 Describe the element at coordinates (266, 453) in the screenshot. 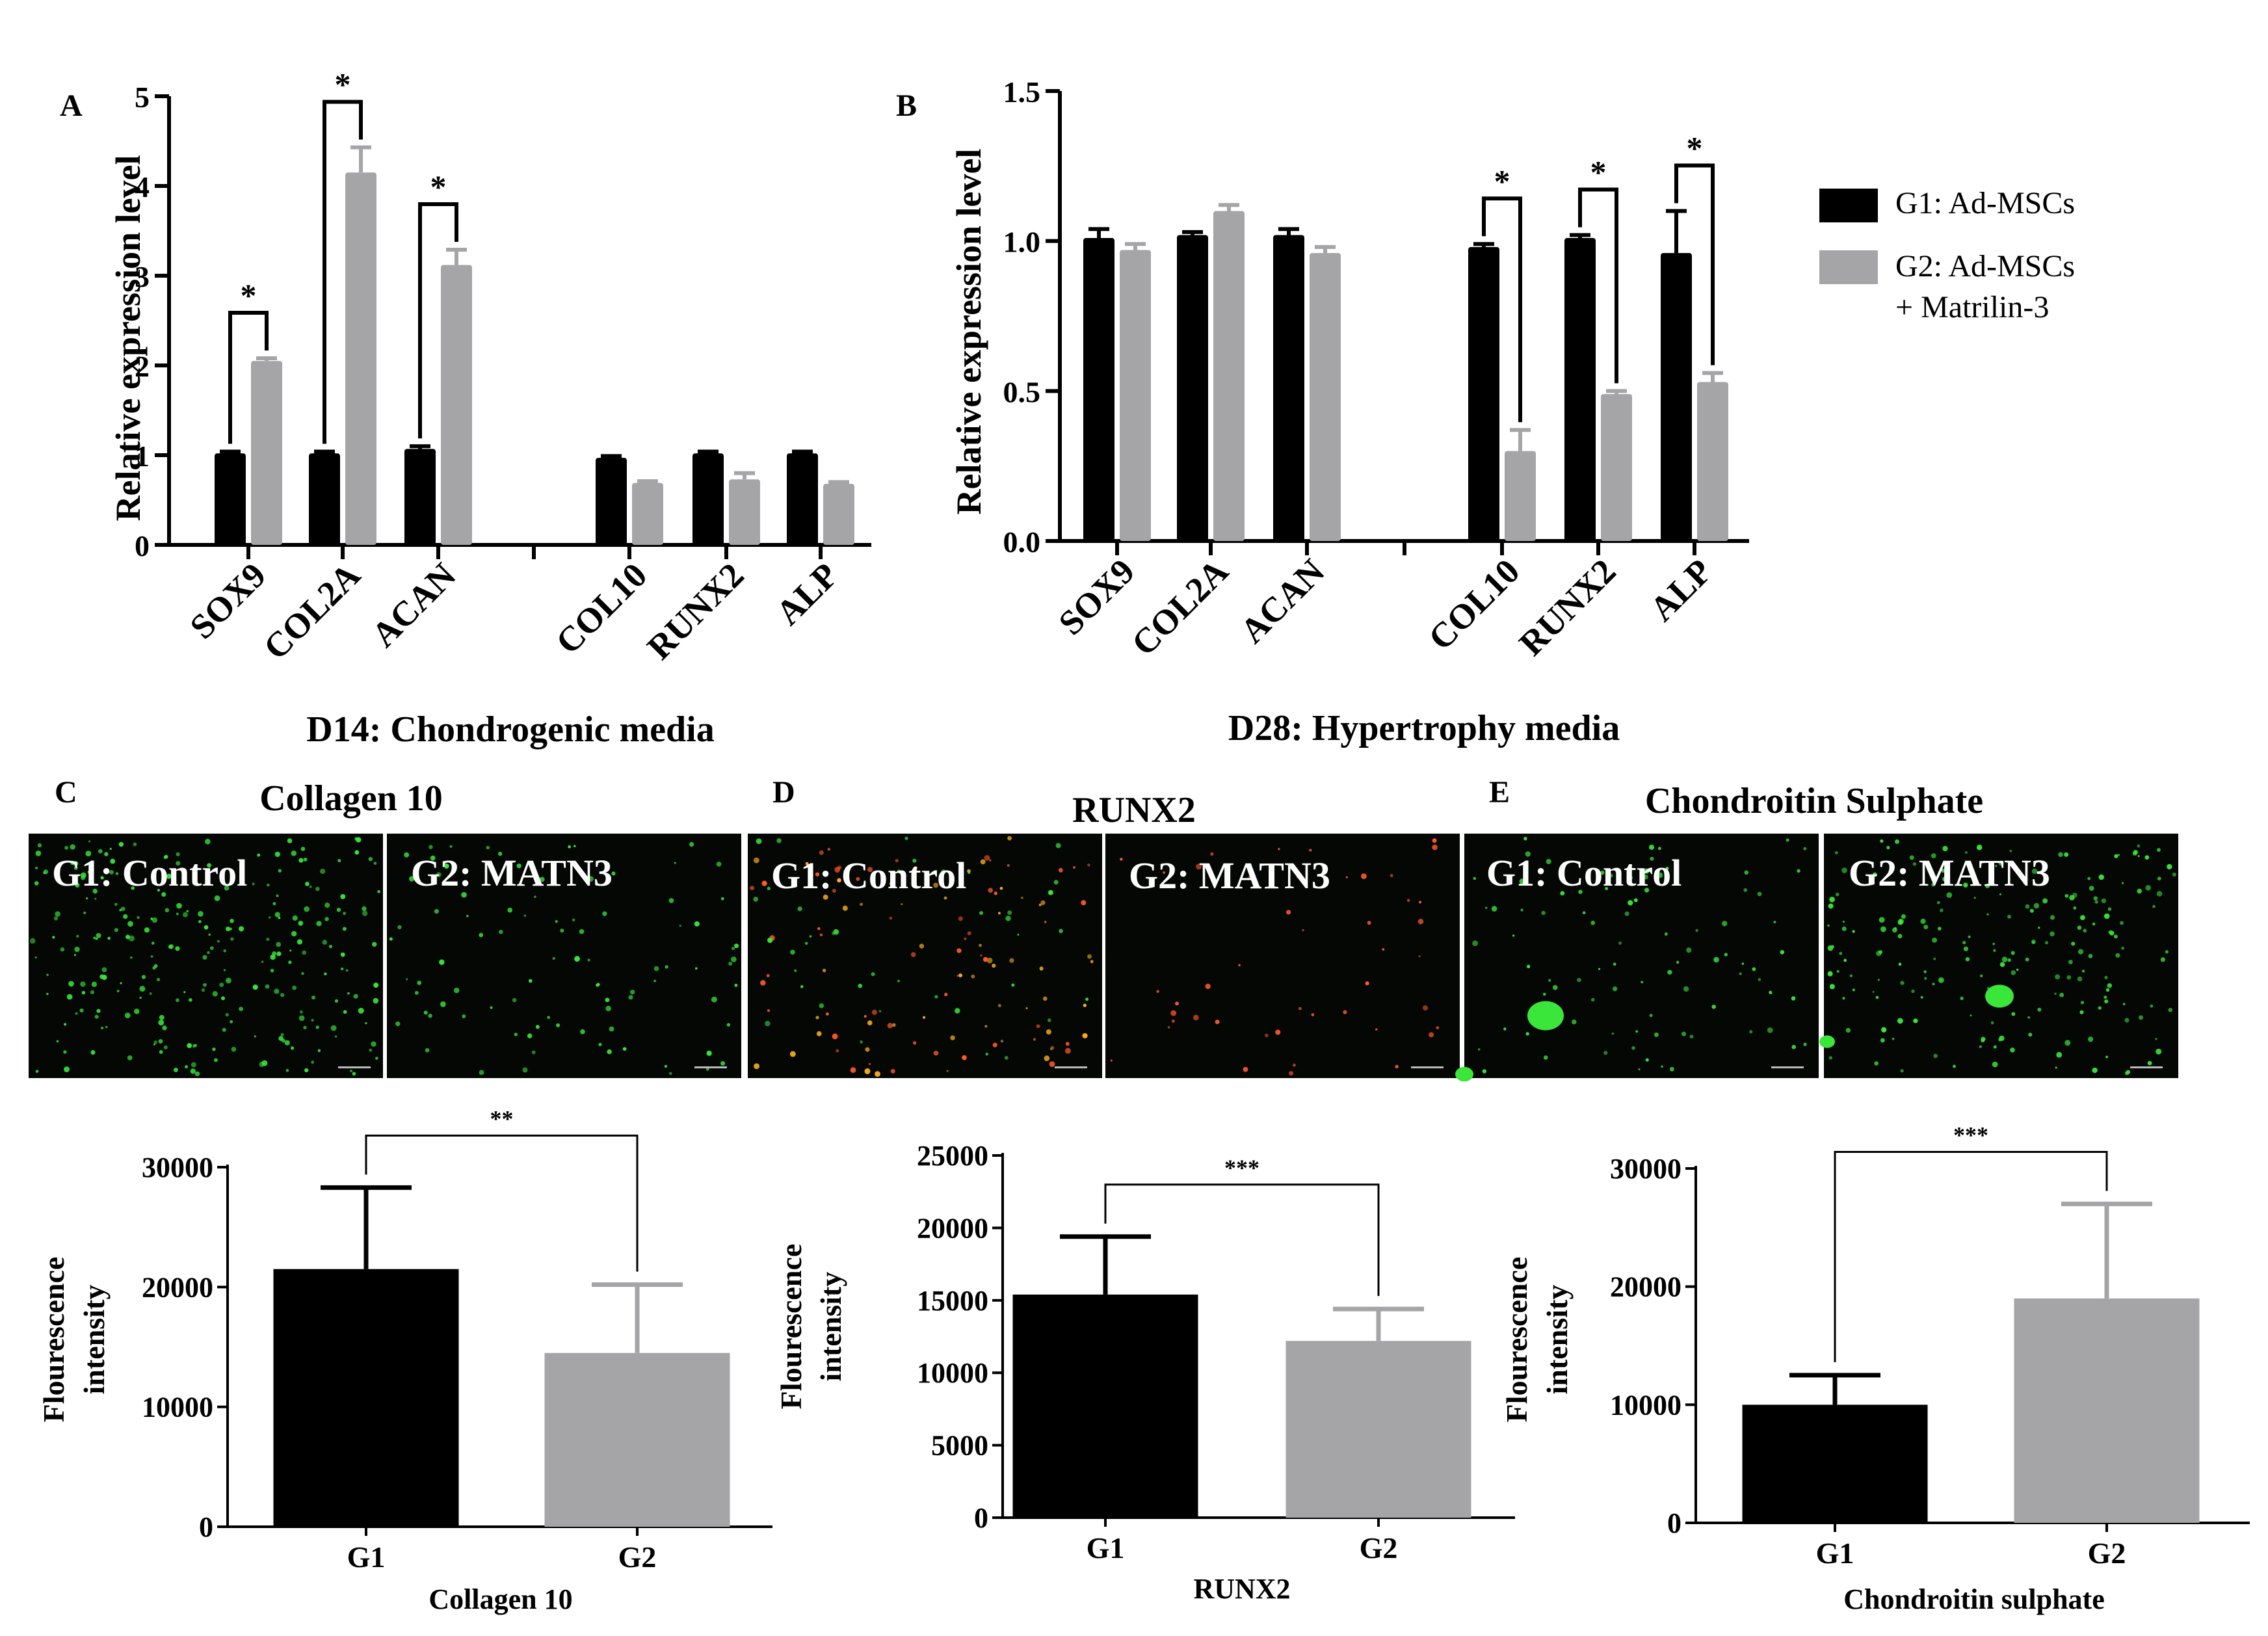

I see `bar-g2` at that location.